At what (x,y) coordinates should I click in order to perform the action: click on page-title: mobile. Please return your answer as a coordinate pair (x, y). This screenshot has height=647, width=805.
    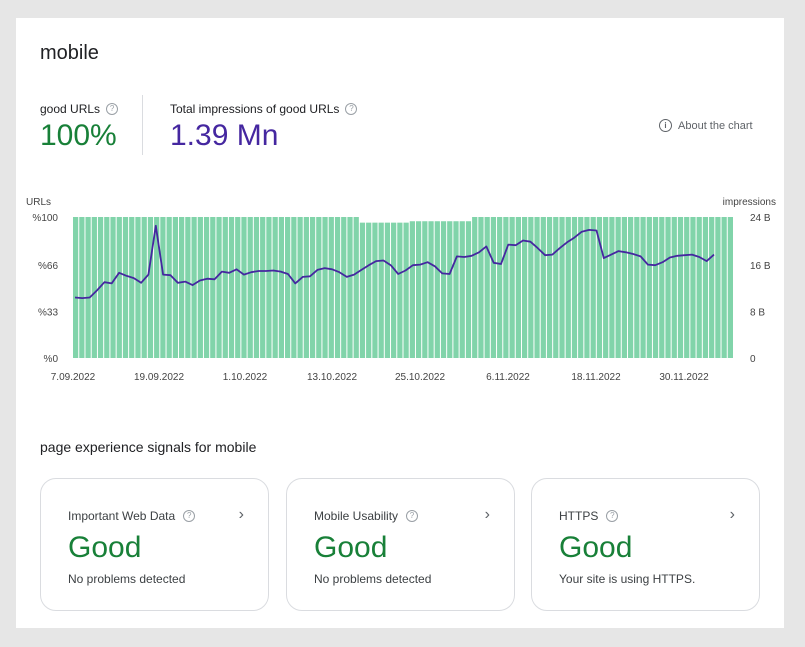
    Looking at the image, I should click on (69, 53).